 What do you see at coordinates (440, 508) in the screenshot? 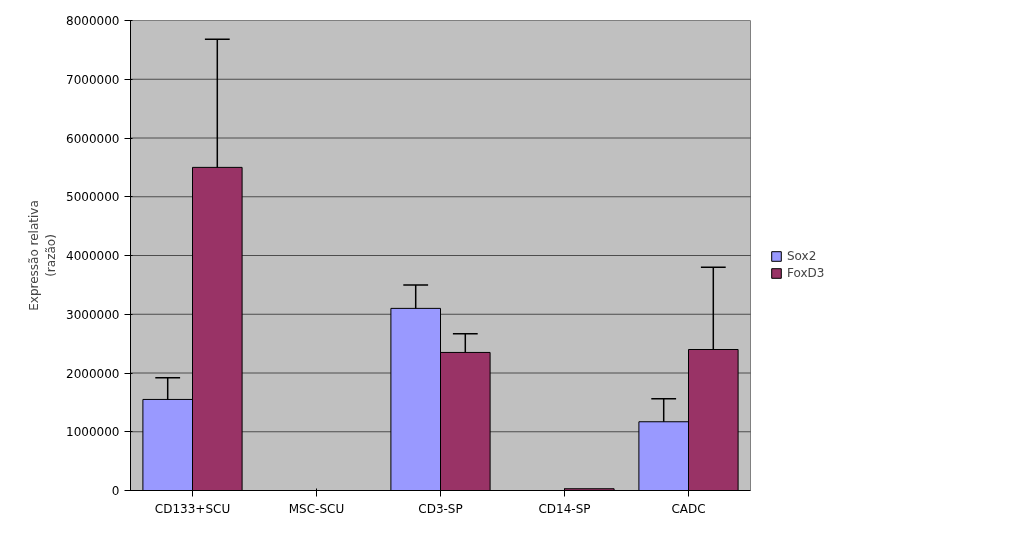
I see `x-tick-label: CD3-SP` at bounding box center [440, 508].